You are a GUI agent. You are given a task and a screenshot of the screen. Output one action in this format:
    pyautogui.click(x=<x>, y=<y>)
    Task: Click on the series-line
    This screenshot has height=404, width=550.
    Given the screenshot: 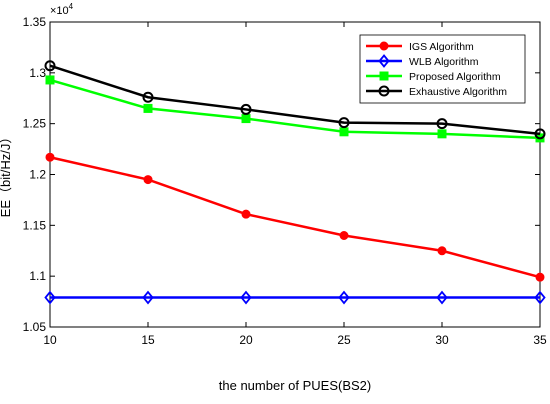 What is the action you would take?
    pyautogui.click(x=295, y=109)
    